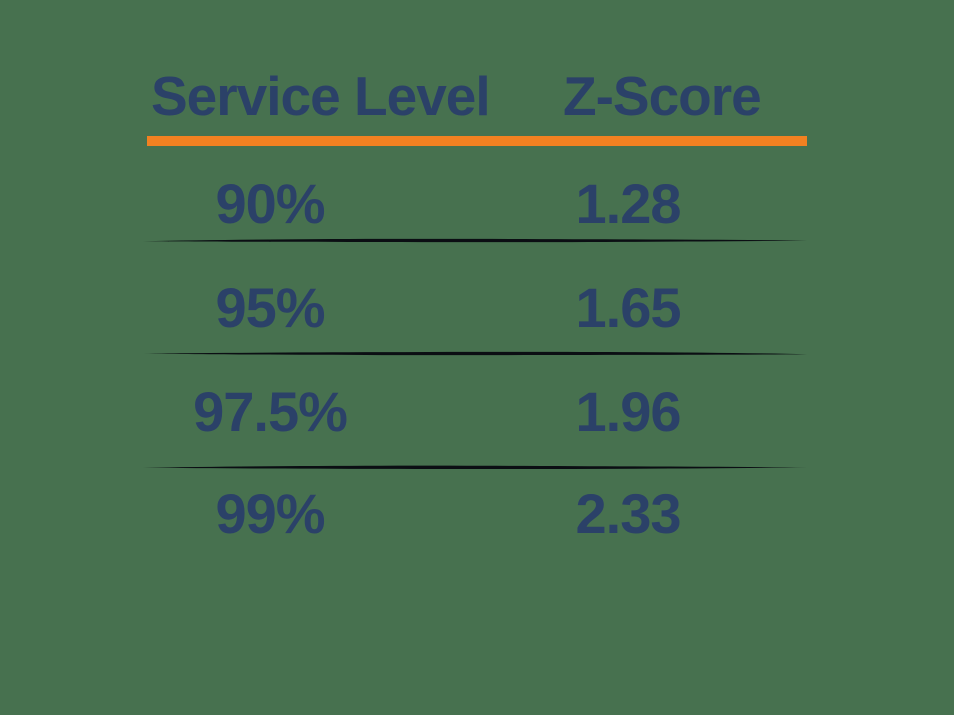 This screenshot has width=954, height=715. I want to click on z-score-value: 1.96, so click(628, 411).